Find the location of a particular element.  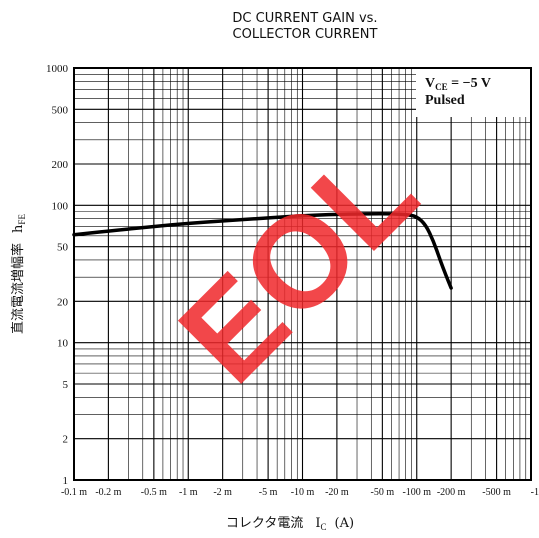

x-axis-label: コレクタ電流 IC (A) is located at coordinates (290, 524).